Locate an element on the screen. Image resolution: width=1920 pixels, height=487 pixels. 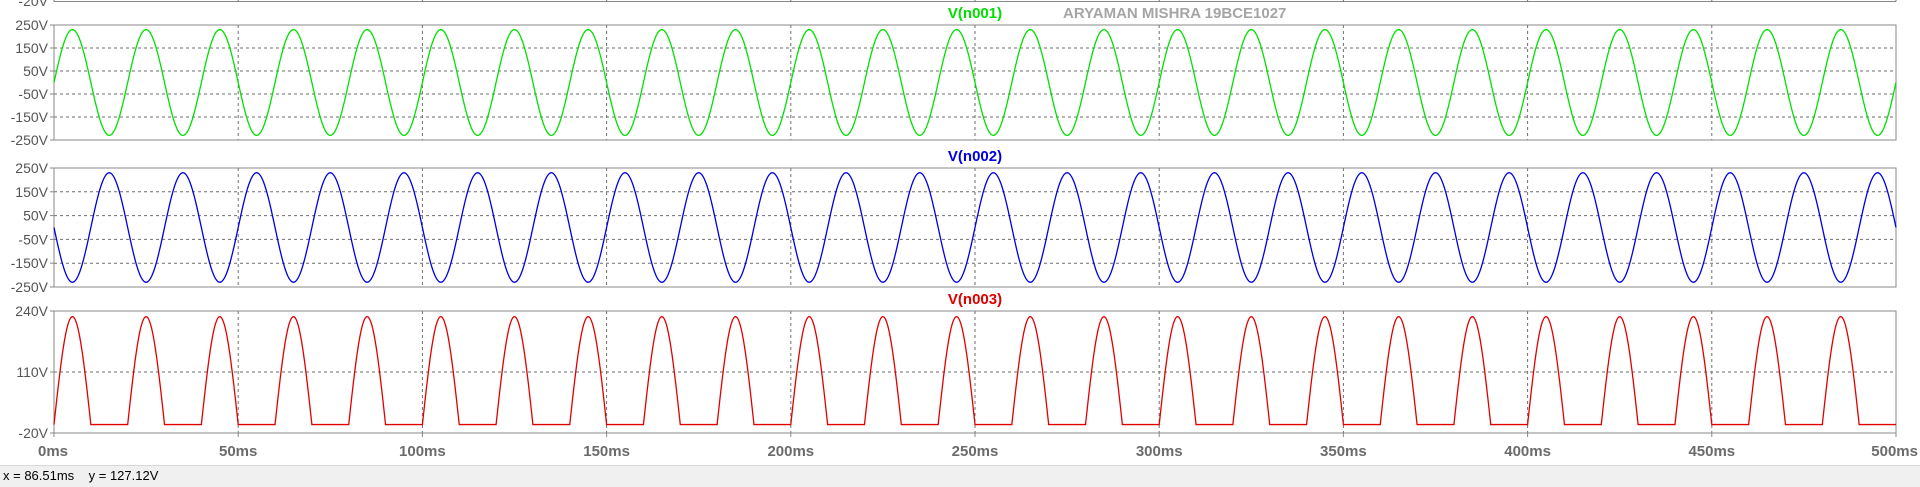
x-tick-label: 50ms is located at coordinates (238, 451).